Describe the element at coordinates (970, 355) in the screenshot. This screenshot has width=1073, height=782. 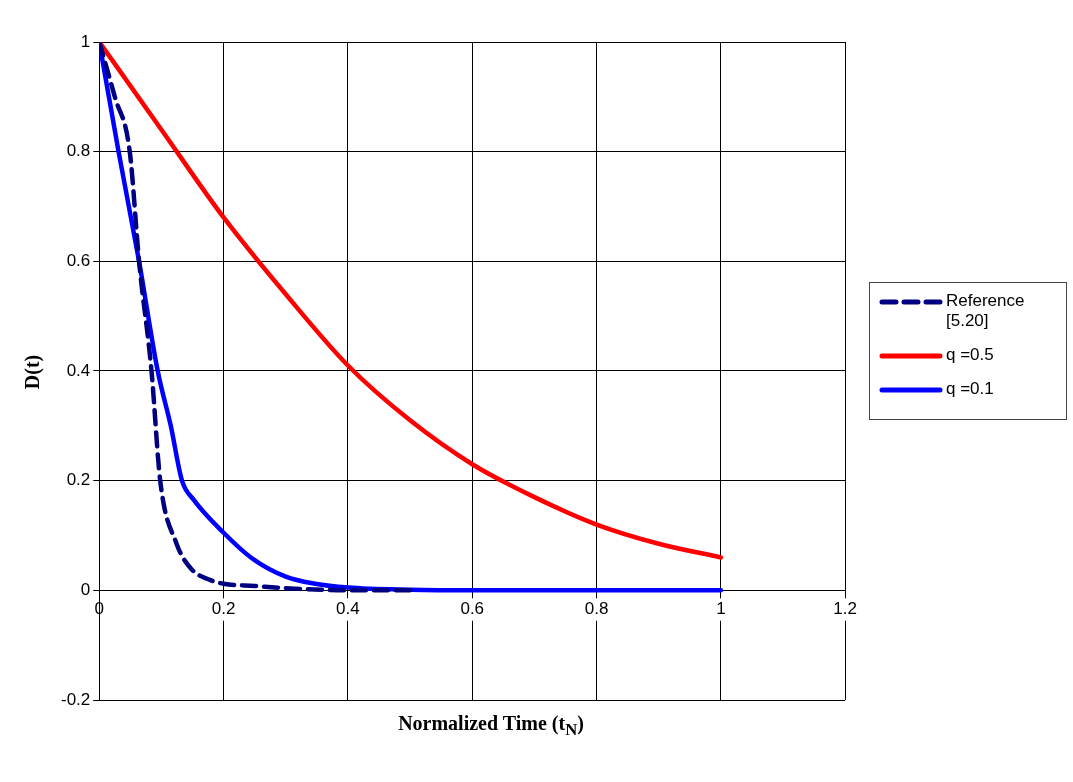
I see `legend-label: q =0.5` at that location.